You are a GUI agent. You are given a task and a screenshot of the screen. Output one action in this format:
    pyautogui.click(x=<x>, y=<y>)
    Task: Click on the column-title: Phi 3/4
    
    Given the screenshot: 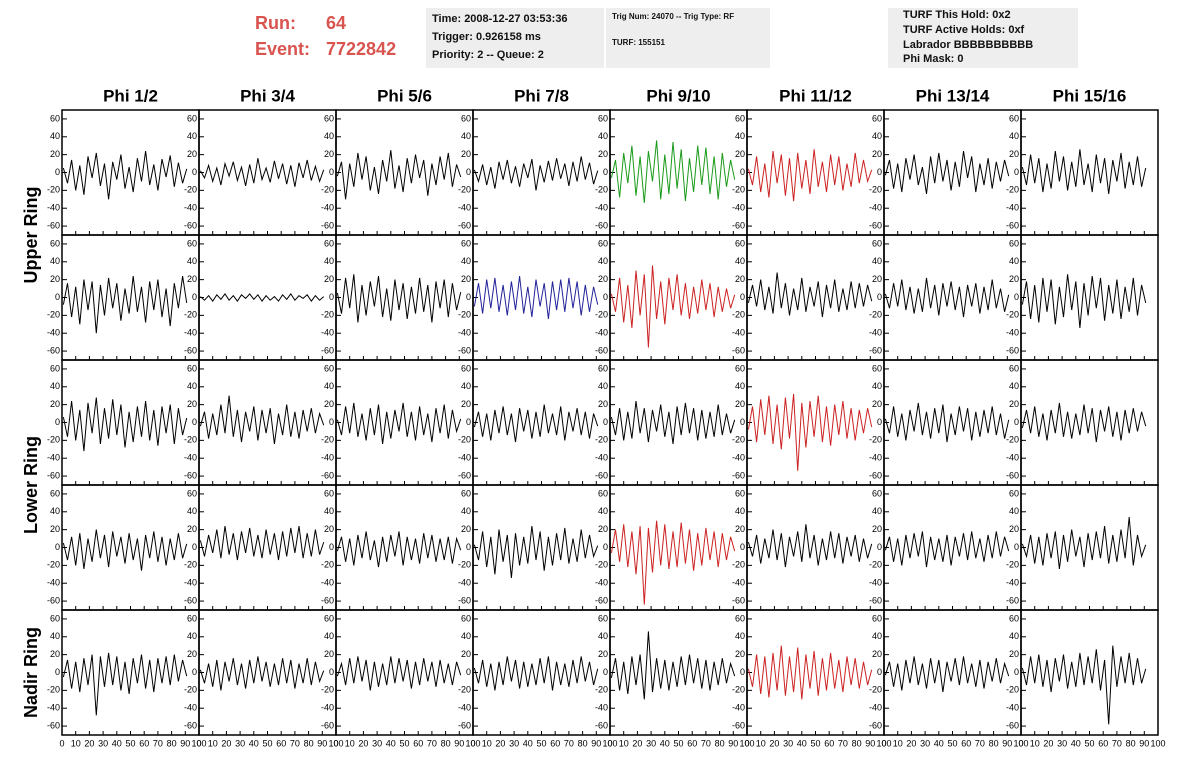 What is the action you would take?
    pyautogui.click(x=267, y=95)
    